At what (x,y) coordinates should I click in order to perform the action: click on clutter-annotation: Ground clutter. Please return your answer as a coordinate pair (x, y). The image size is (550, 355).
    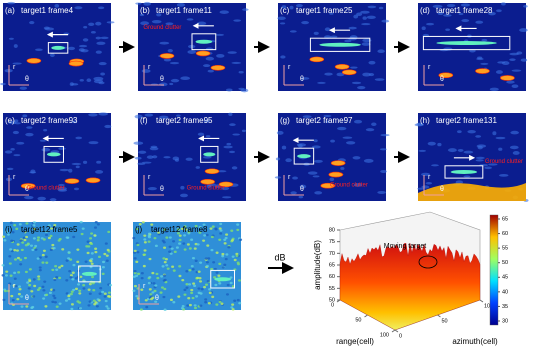
    Looking at the image, I should click on (206, 188).